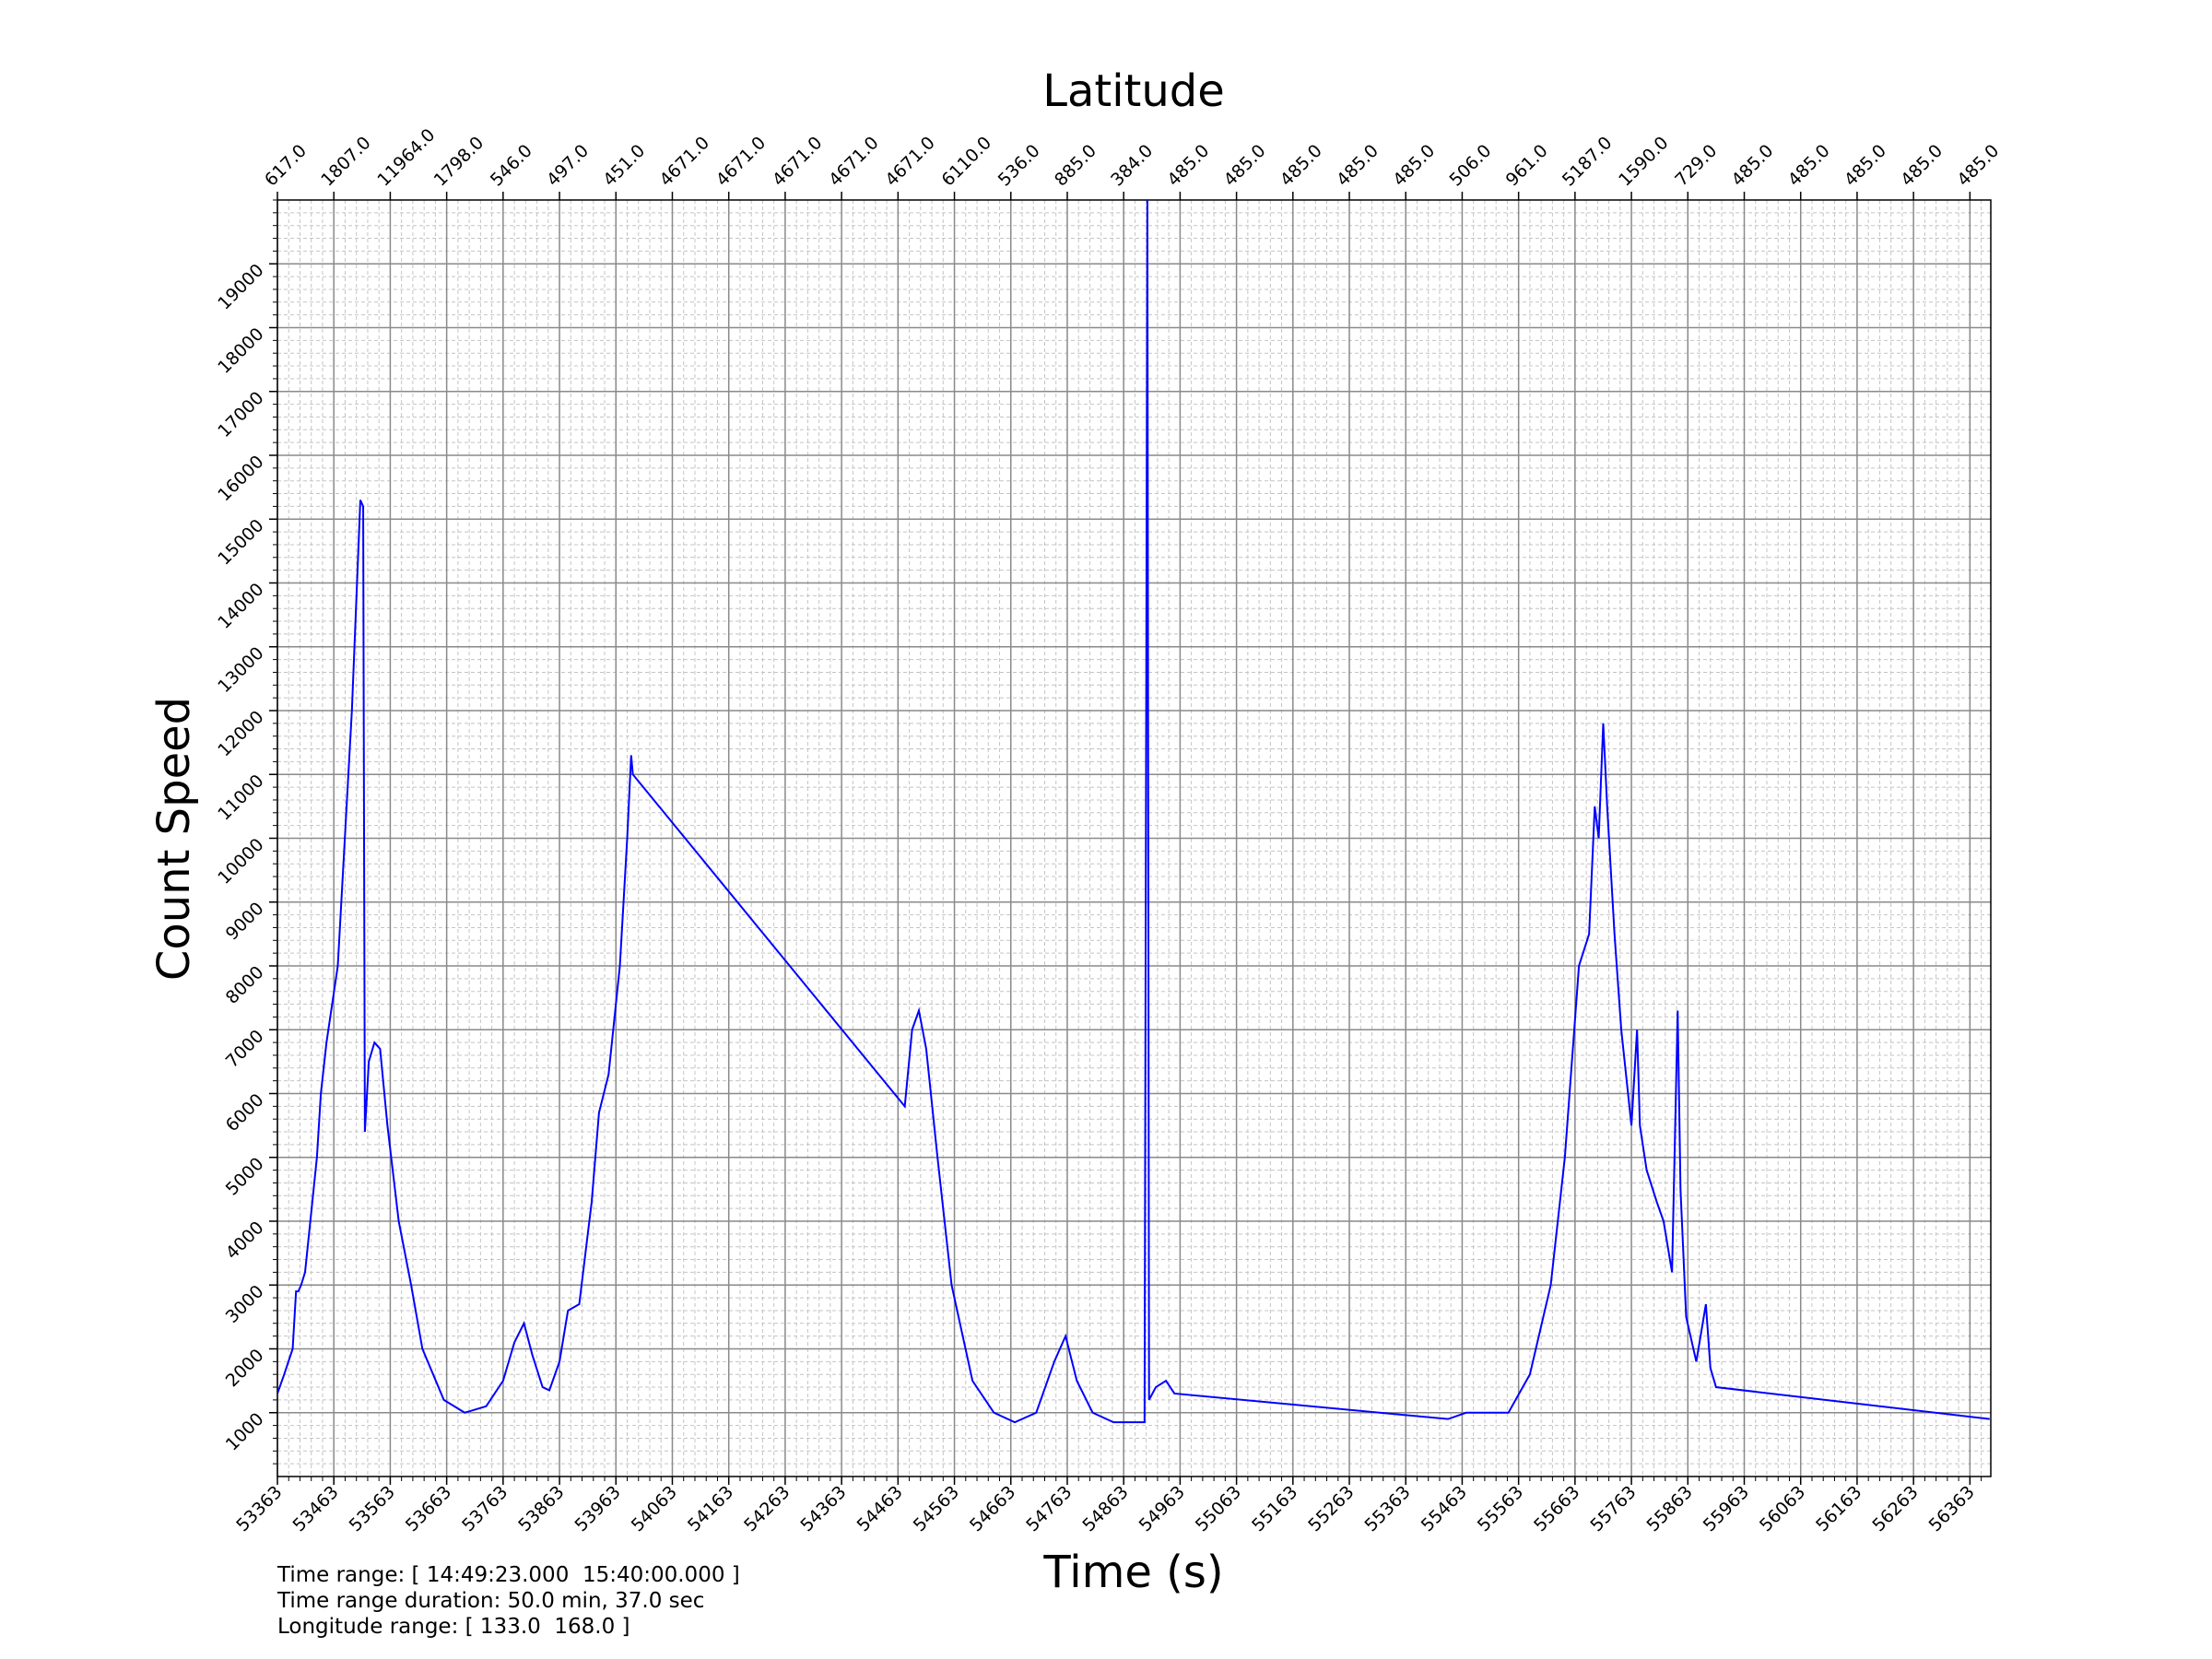 This screenshot has height=1659, width=2212. Describe the element at coordinates (245, 922) in the screenshot. I see `y-tick-label: 9000` at that location.